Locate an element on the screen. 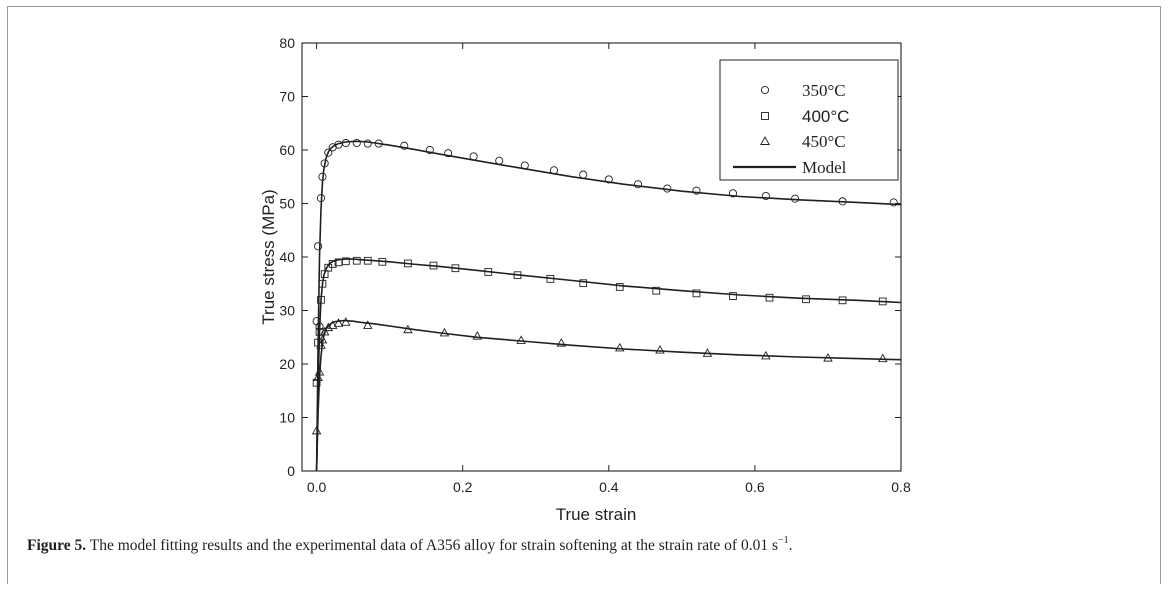  x-axis-label: True strain is located at coordinates (596, 514).